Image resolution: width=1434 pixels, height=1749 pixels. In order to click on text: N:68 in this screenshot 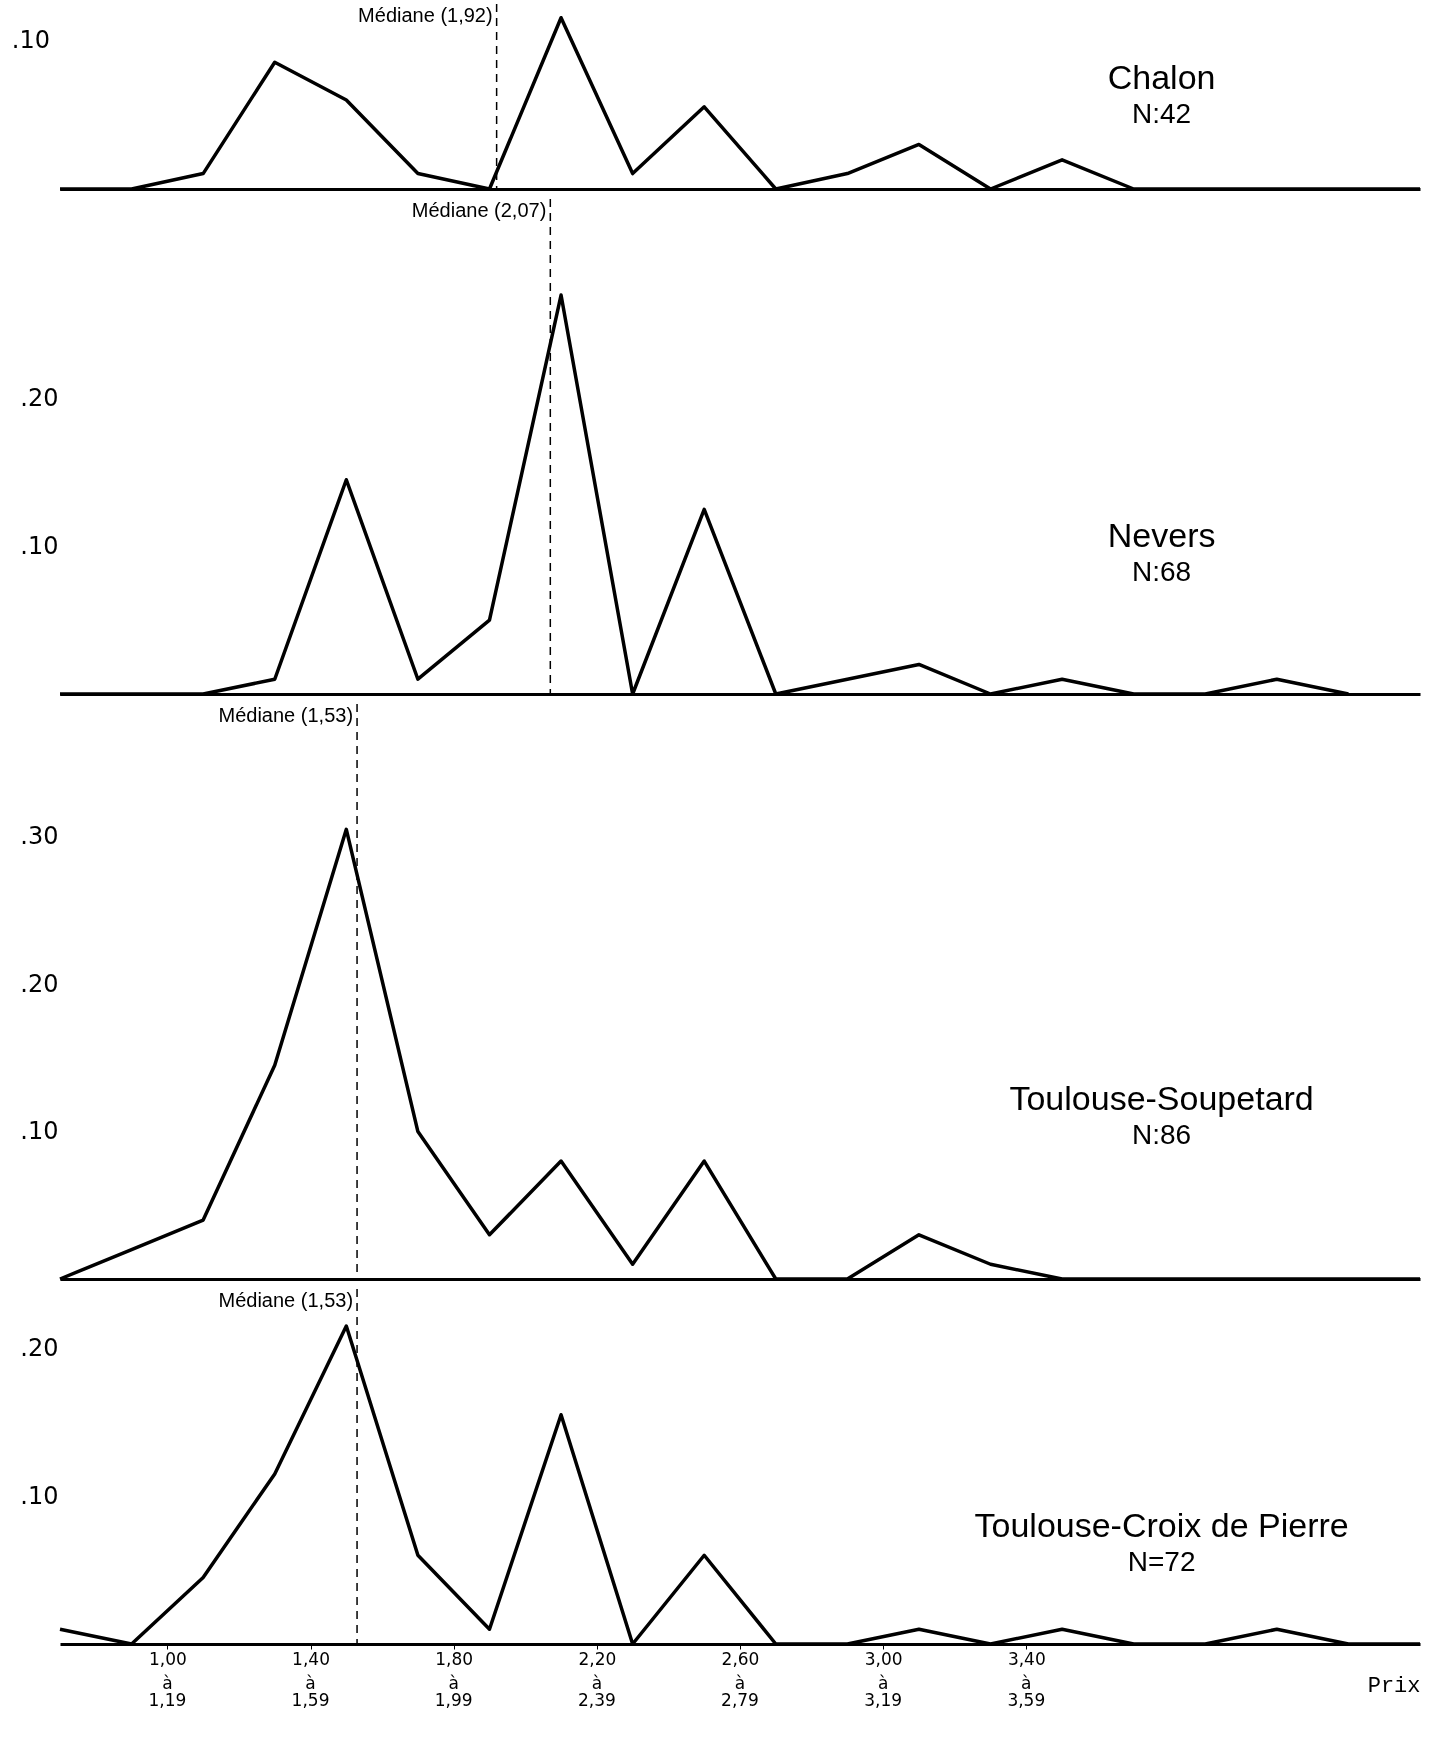, I will do `click(1162, 572)`.